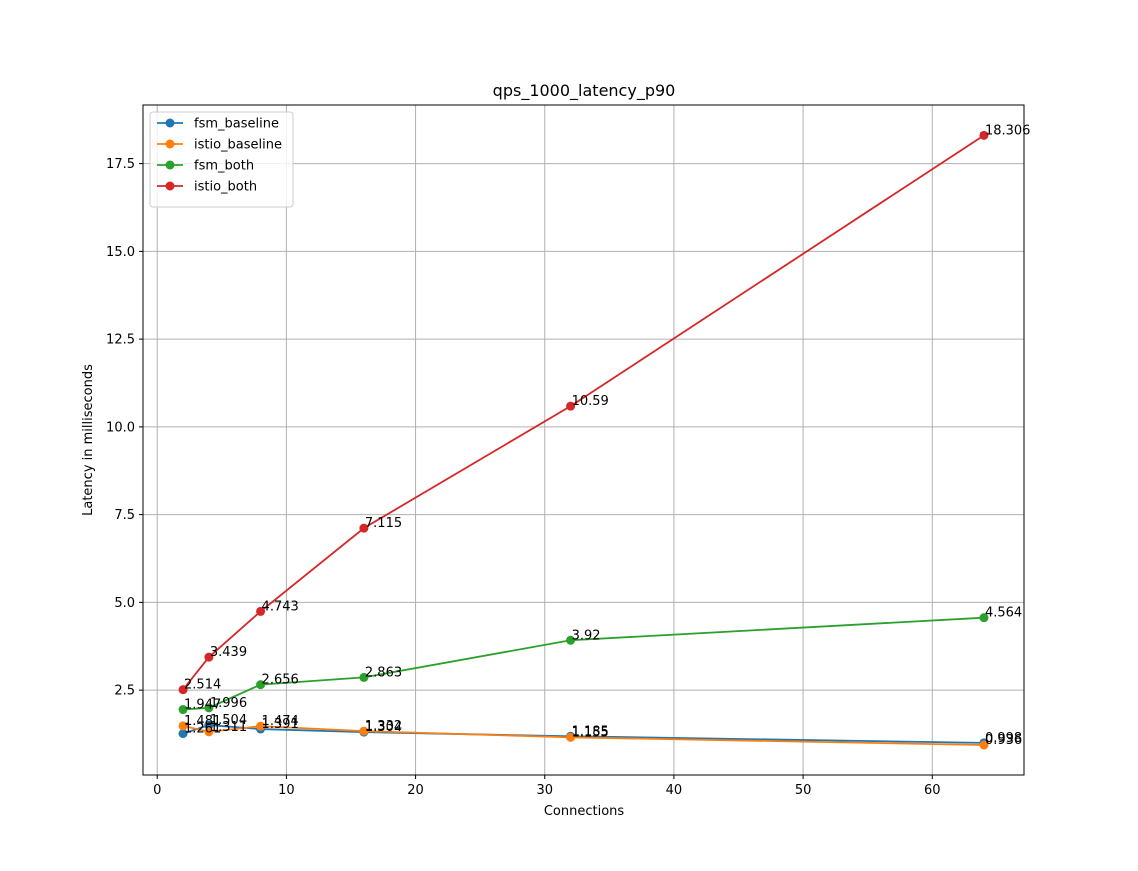 Image resolution: width=1138 pixels, height=871 pixels. I want to click on data-label-fsm_both: 1.947, so click(202, 705).